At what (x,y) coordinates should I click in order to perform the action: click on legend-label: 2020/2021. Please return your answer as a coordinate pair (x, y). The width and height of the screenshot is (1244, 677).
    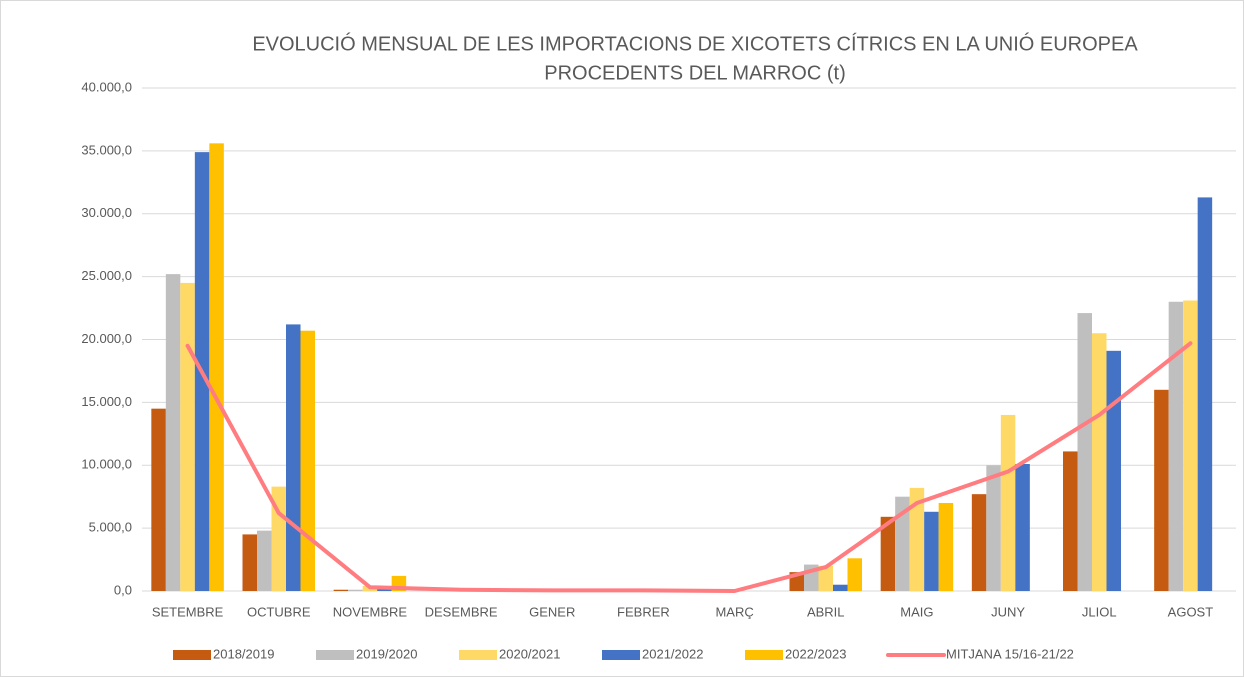
    Looking at the image, I should click on (529, 653).